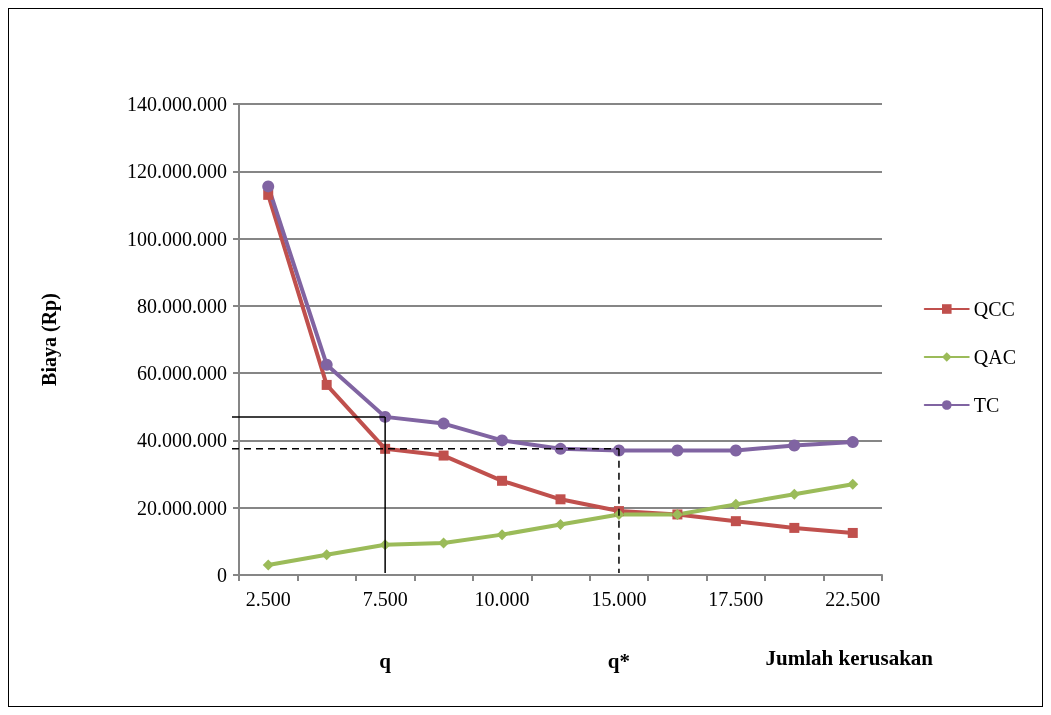  Describe the element at coordinates (268, 599) in the screenshot. I see `x-tick-label: 2.500` at that location.